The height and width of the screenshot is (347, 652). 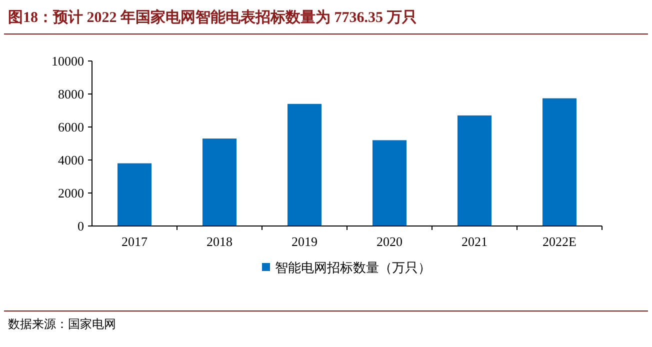 I want to click on y-tick-label: 0, so click(x=81, y=226).